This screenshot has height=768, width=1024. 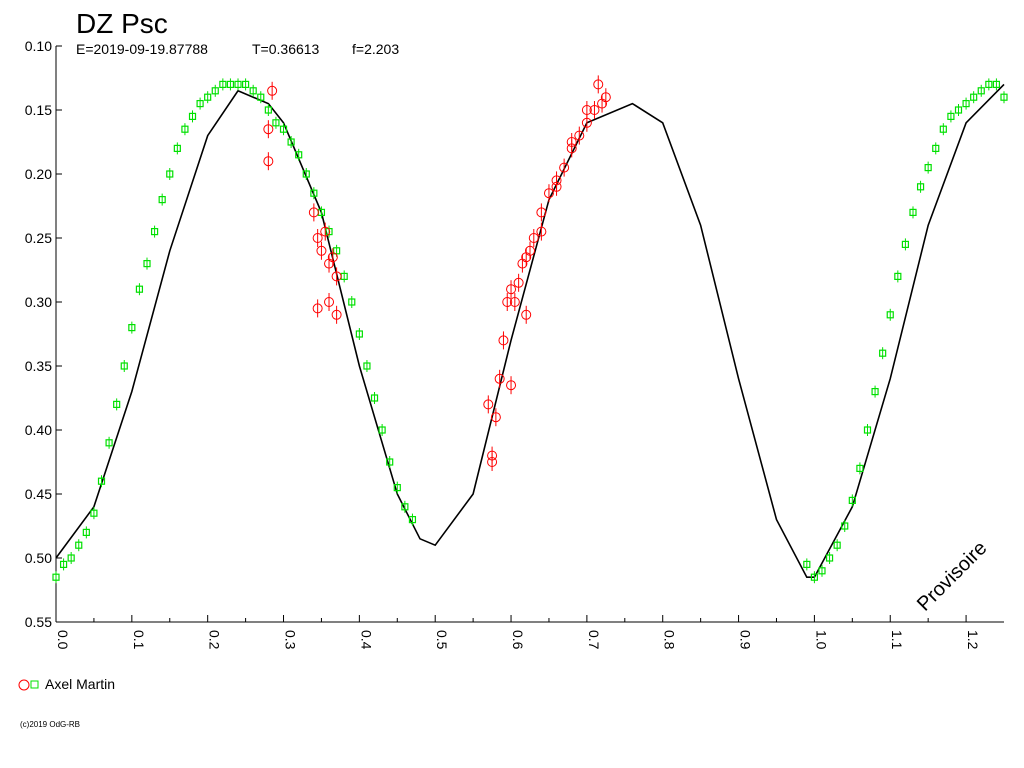 What do you see at coordinates (952, 576) in the screenshot?
I see `watermark-provisoire: Provisoire` at bounding box center [952, 576].